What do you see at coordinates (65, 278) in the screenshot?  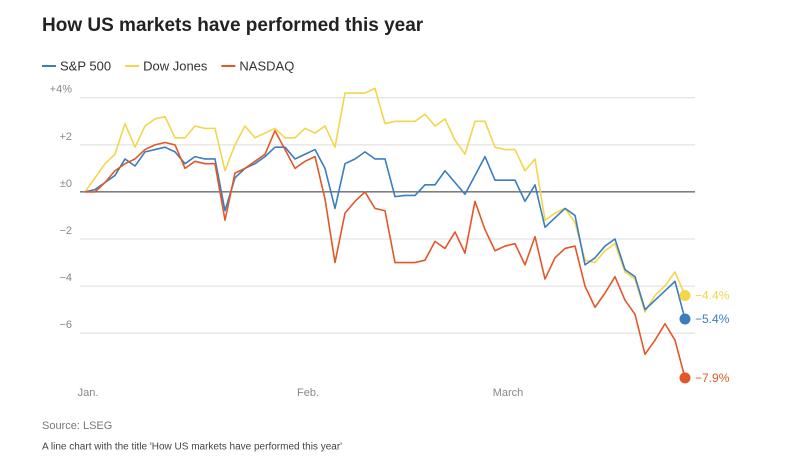 I see `y-tick-label: −4` at bounding box center [65, 278].